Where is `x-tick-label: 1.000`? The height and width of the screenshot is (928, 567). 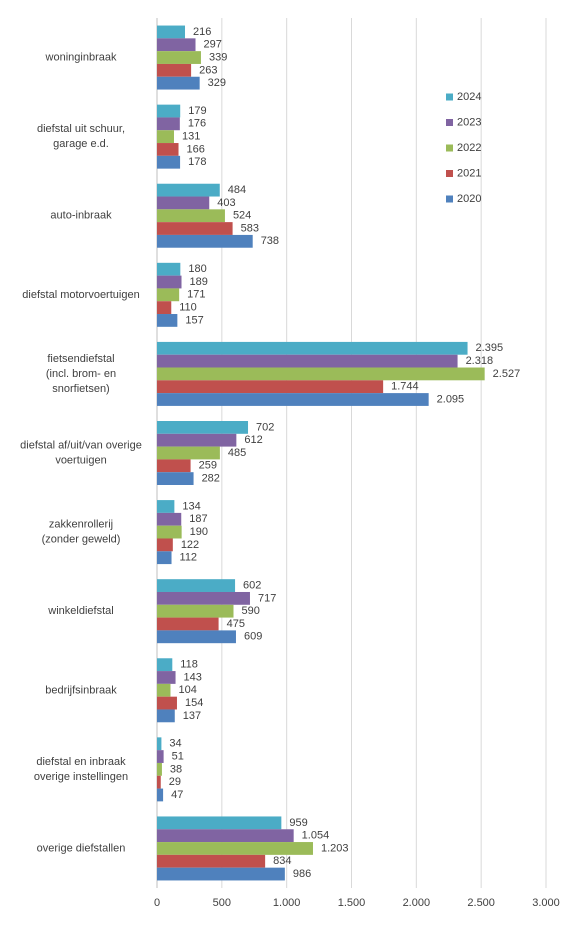 x-tick-label: 1.000 is located at coordinates (287, 903).